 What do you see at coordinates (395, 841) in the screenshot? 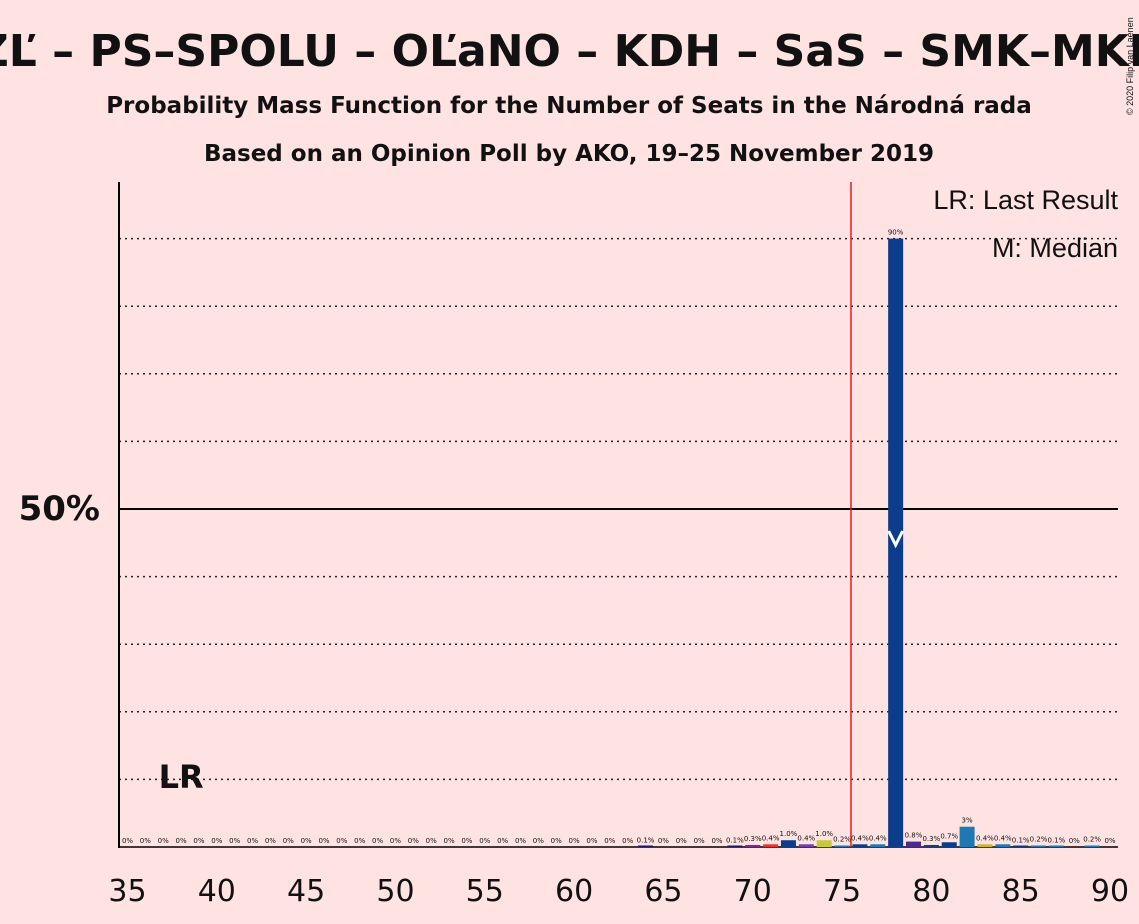
I see `bar-label-seat-50: 0%` at bounding box center [395, 841].